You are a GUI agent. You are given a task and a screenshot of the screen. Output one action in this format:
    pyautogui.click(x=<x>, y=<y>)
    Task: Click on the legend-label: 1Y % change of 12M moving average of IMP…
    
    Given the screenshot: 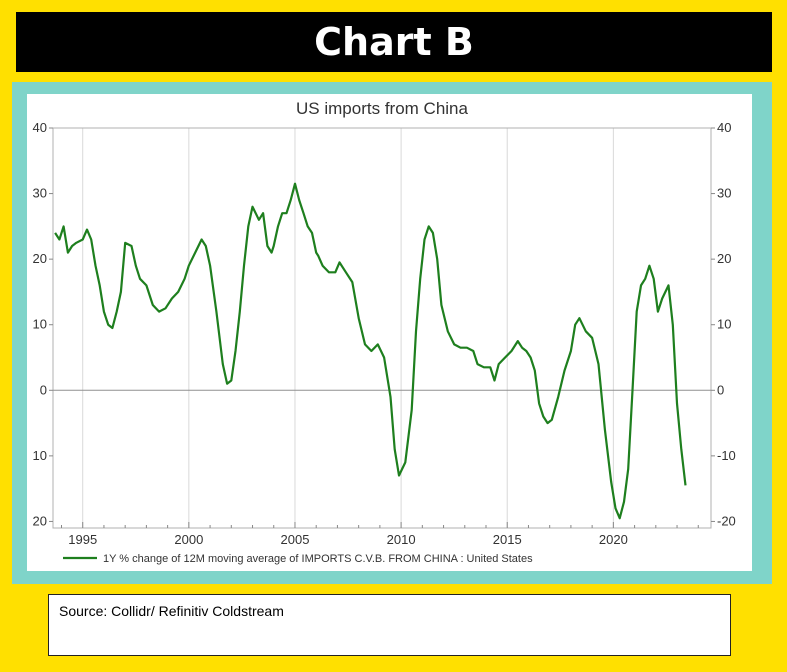 What is the action you would take?
    pyautogui.click(x=318, y=559)
    